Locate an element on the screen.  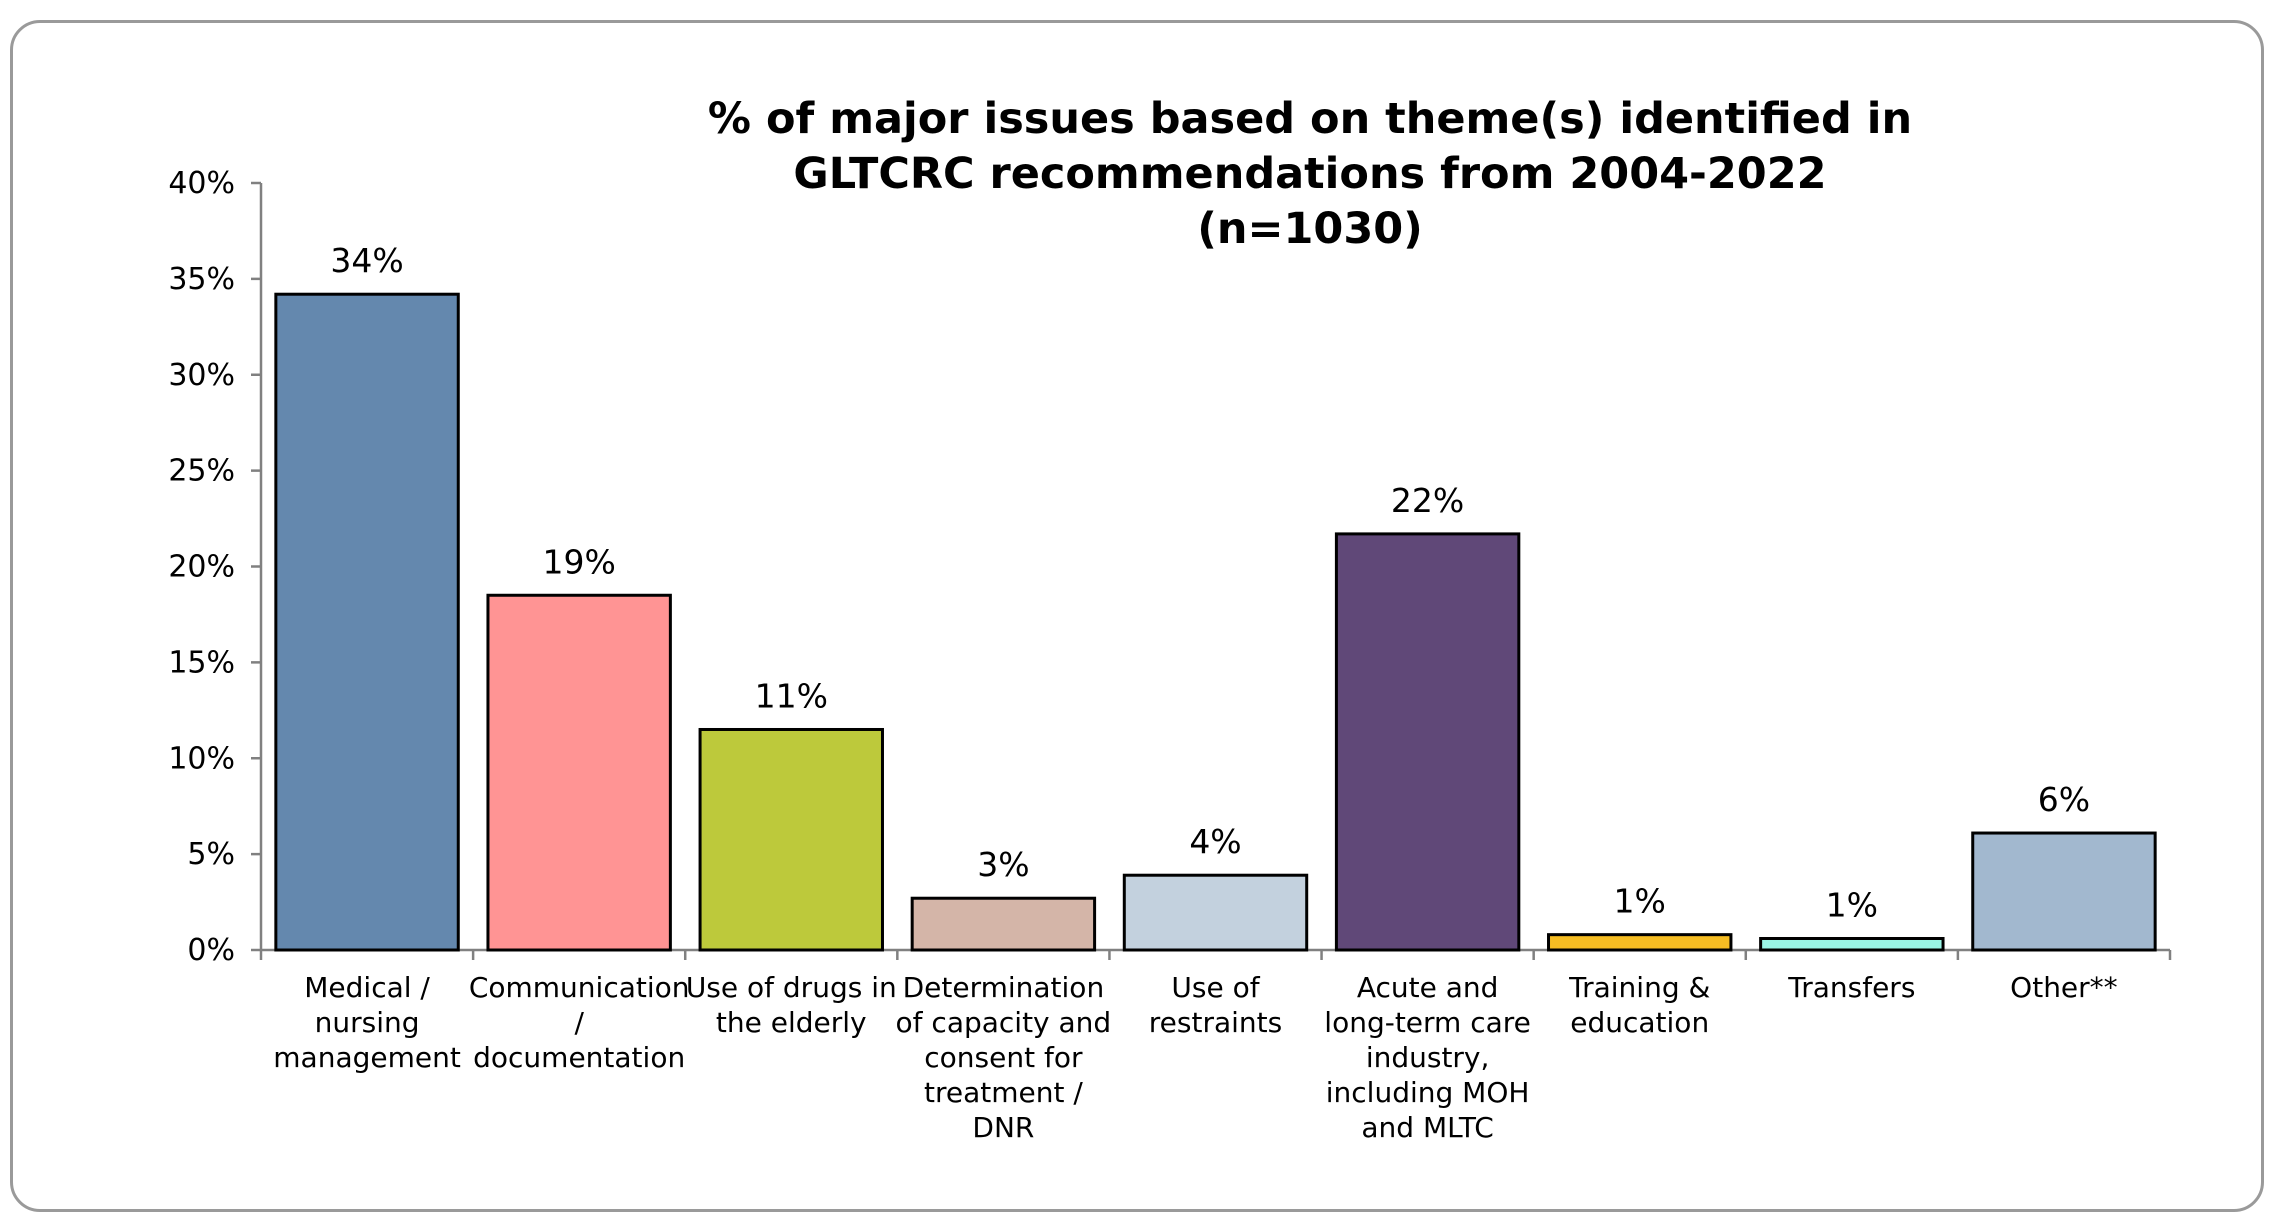
y-tick-label: 35% is located at coordinates (201, 279).